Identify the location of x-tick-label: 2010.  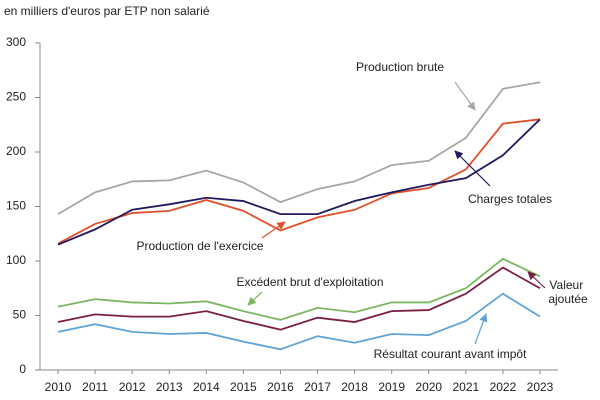
(58, 387).